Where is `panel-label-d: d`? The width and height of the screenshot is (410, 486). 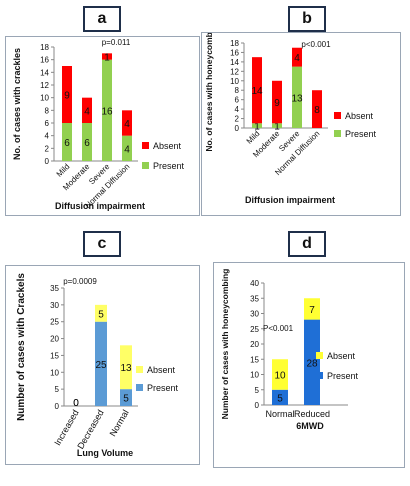 panel-label-d: d is located at coordinates (307, 244).